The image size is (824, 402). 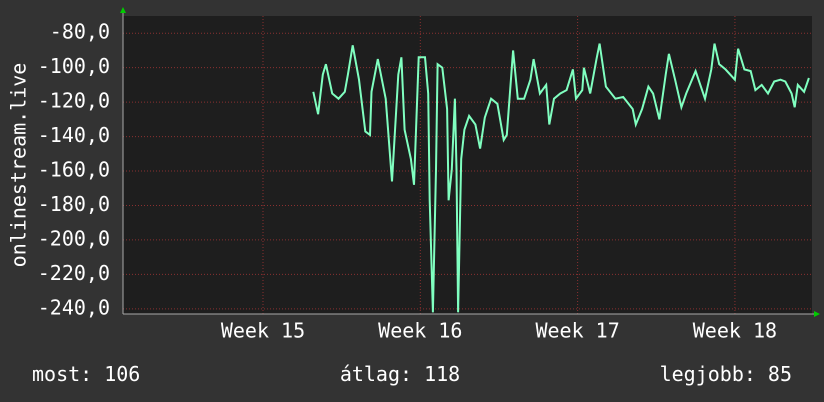 I want to click on x-tick-label: Week 18, so click(x=735, y=331).